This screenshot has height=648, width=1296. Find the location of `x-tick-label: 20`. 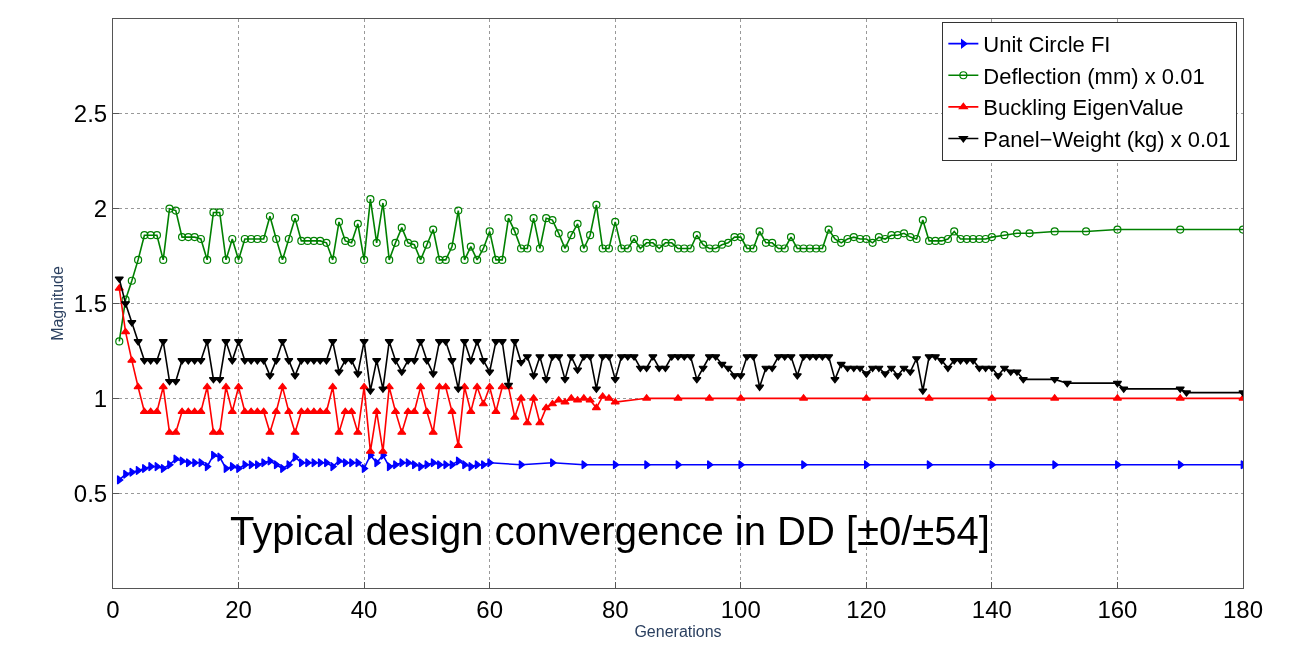

x-tick-label: 20 is located at coordinates (238, 609).